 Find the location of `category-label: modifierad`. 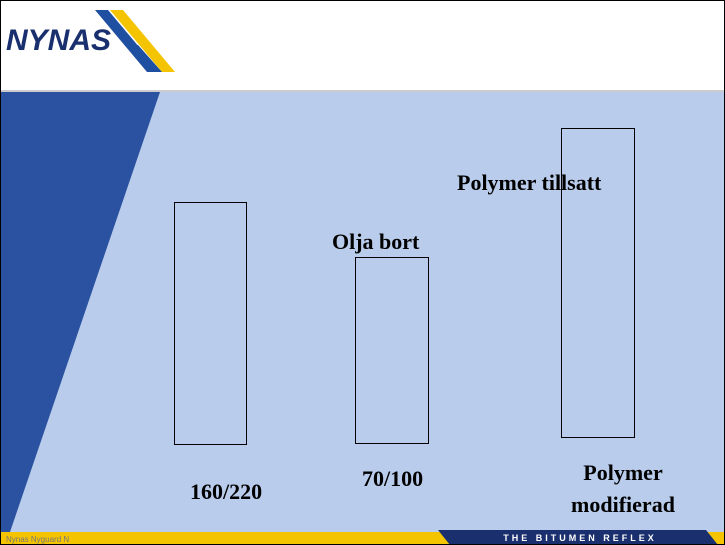

category-label: modifierad is located at coordinates (623, 504).